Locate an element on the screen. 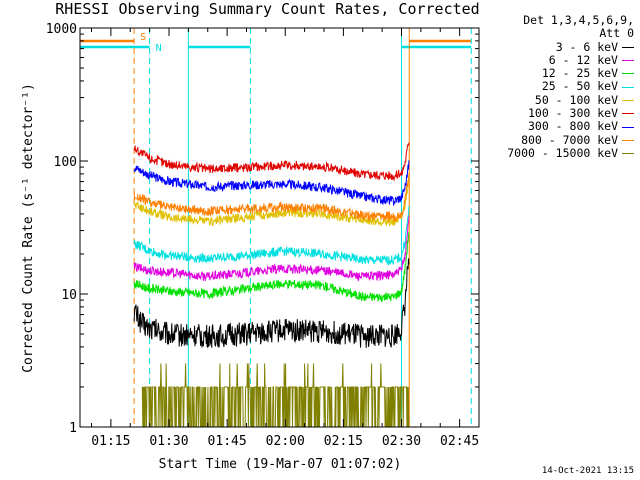  legend-entry-1: 6 - 12 keV is located at coordinates (556, 59).